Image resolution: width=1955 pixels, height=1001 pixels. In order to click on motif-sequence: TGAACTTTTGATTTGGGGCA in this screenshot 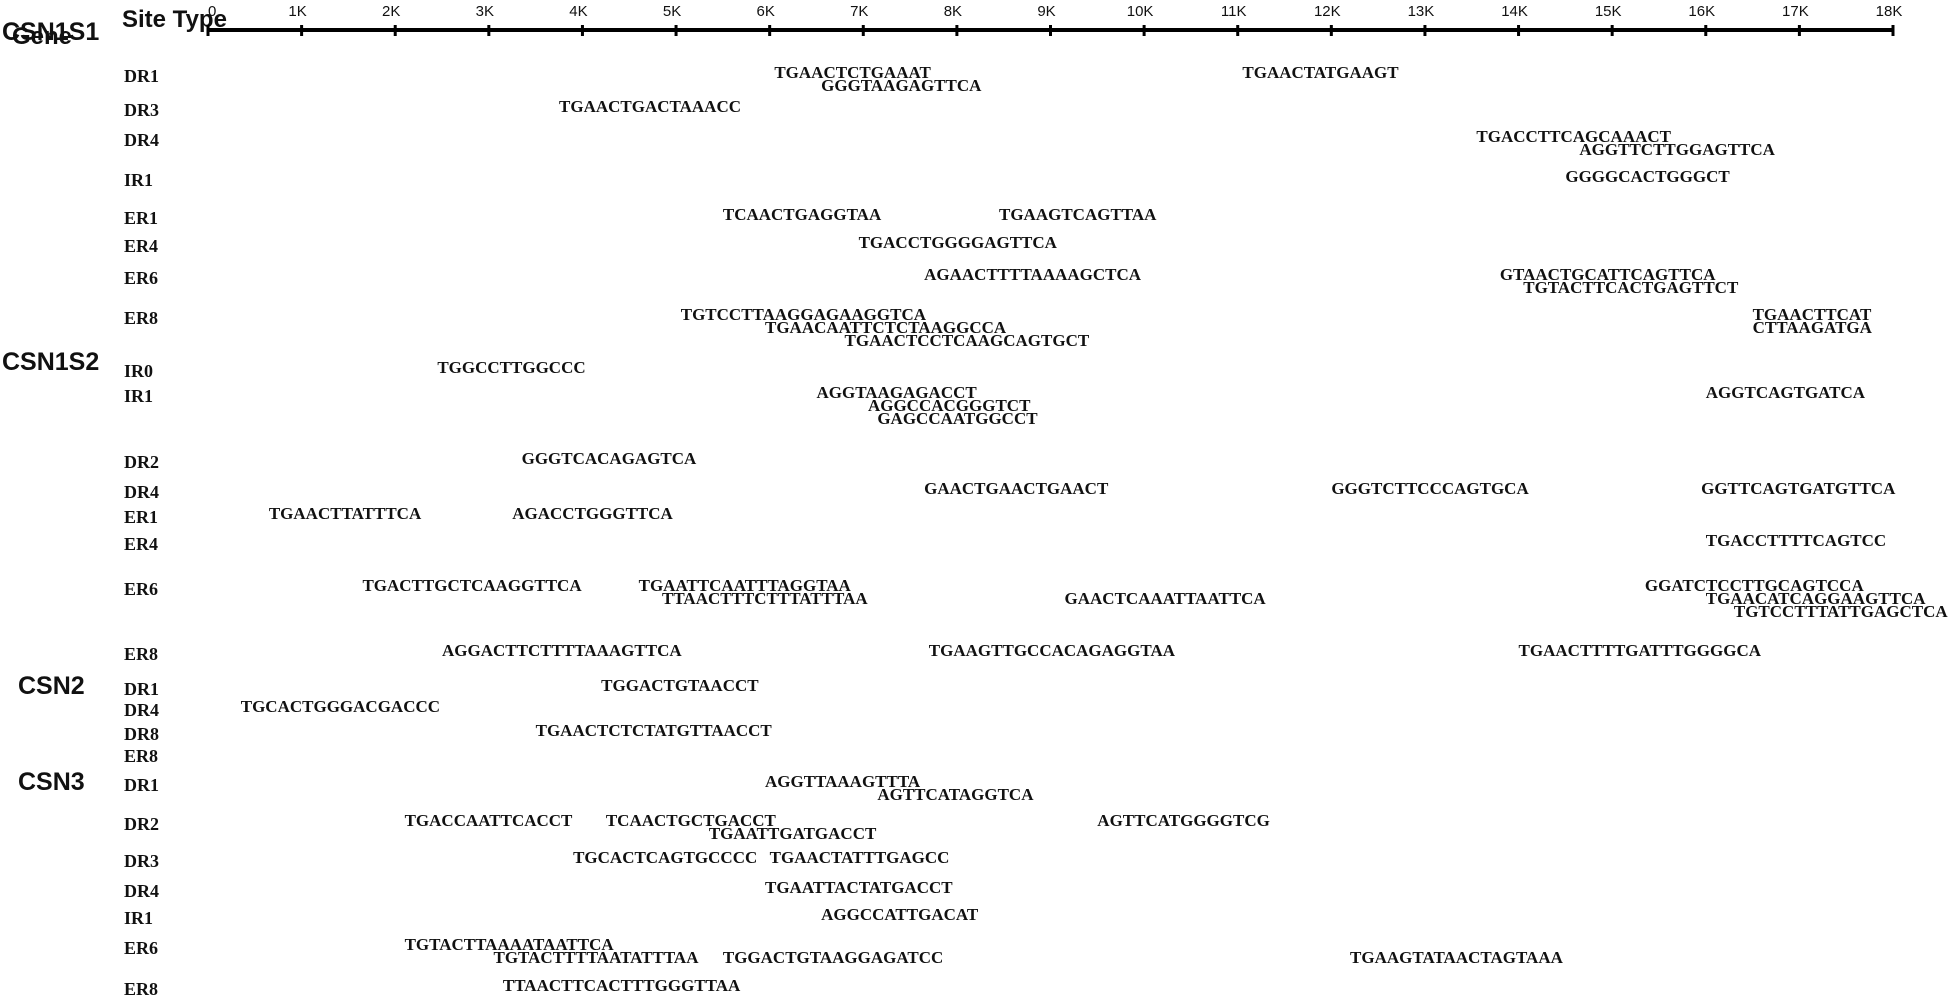, I will do `click(1640, 650)`.